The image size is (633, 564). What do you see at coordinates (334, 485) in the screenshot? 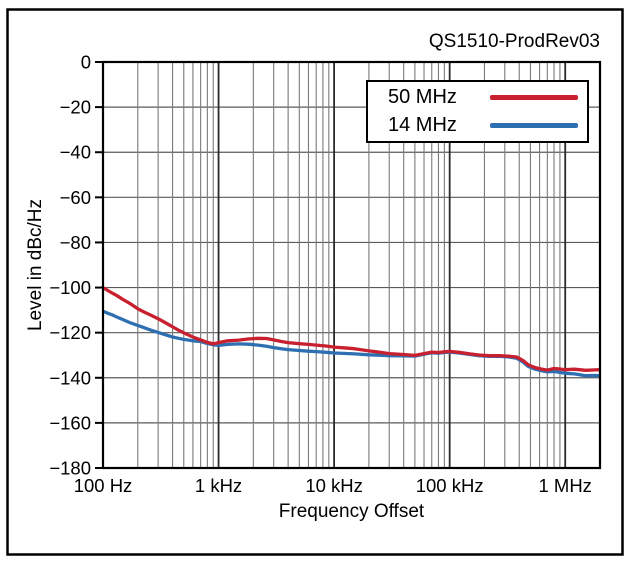
I see `x-tick-label: 10 kHz` at bounding box center [334, 485].